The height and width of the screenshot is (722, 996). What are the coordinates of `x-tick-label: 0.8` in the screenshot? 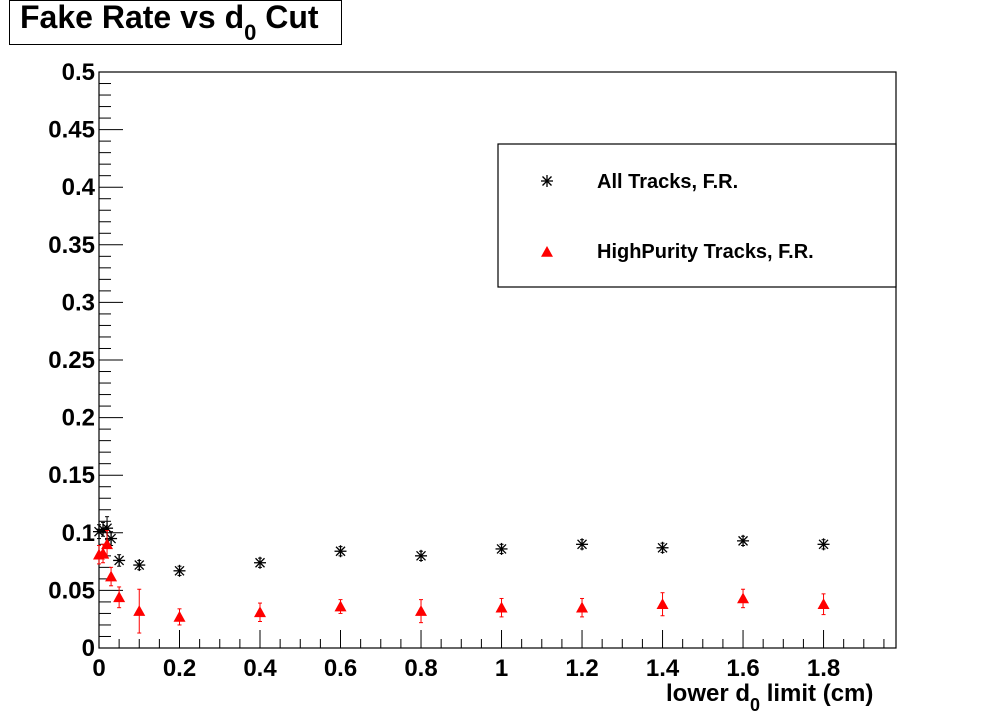 It's located at (420, 668).